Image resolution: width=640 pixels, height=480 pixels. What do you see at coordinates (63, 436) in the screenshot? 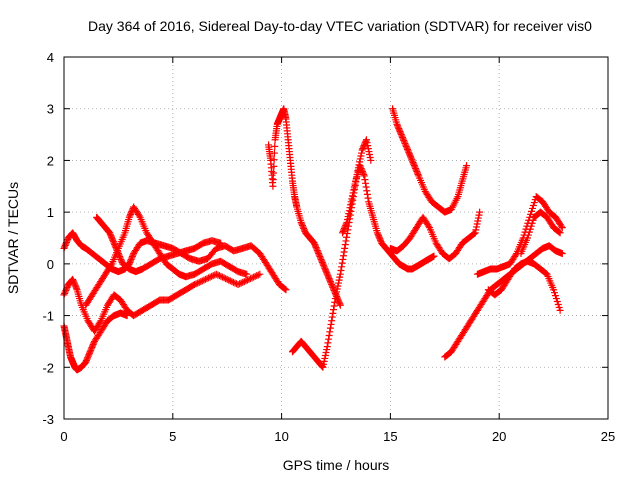
I see `x-tick-label: 0` at bounding box center [63, 436].